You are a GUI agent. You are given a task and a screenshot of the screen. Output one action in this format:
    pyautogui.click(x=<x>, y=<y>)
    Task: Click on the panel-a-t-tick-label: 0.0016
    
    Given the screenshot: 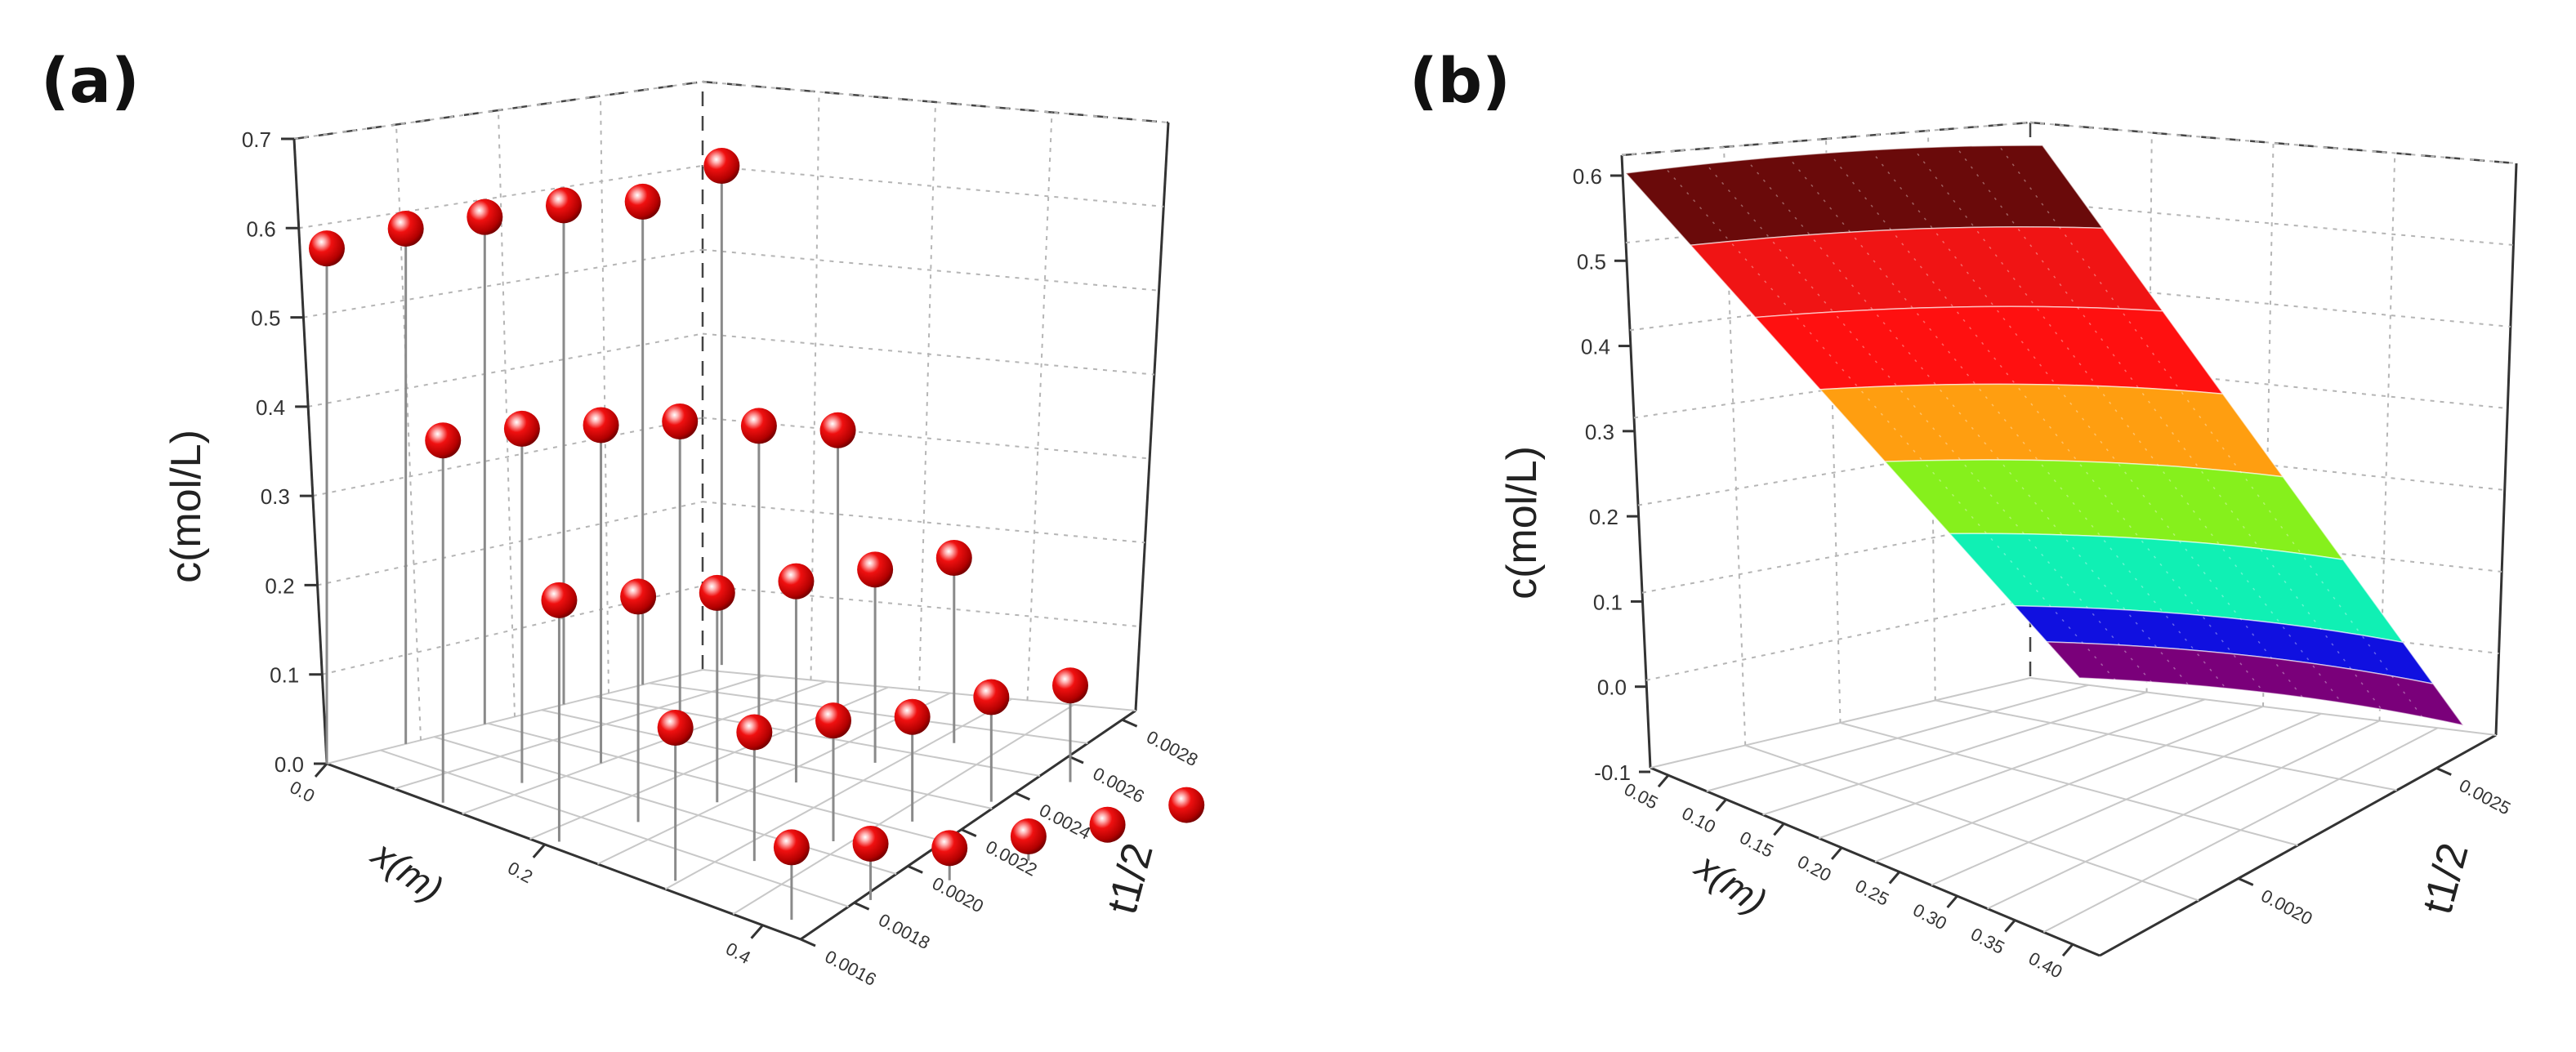 What is the action you would take?
    pyautogui.click(x=851, y=968)
    